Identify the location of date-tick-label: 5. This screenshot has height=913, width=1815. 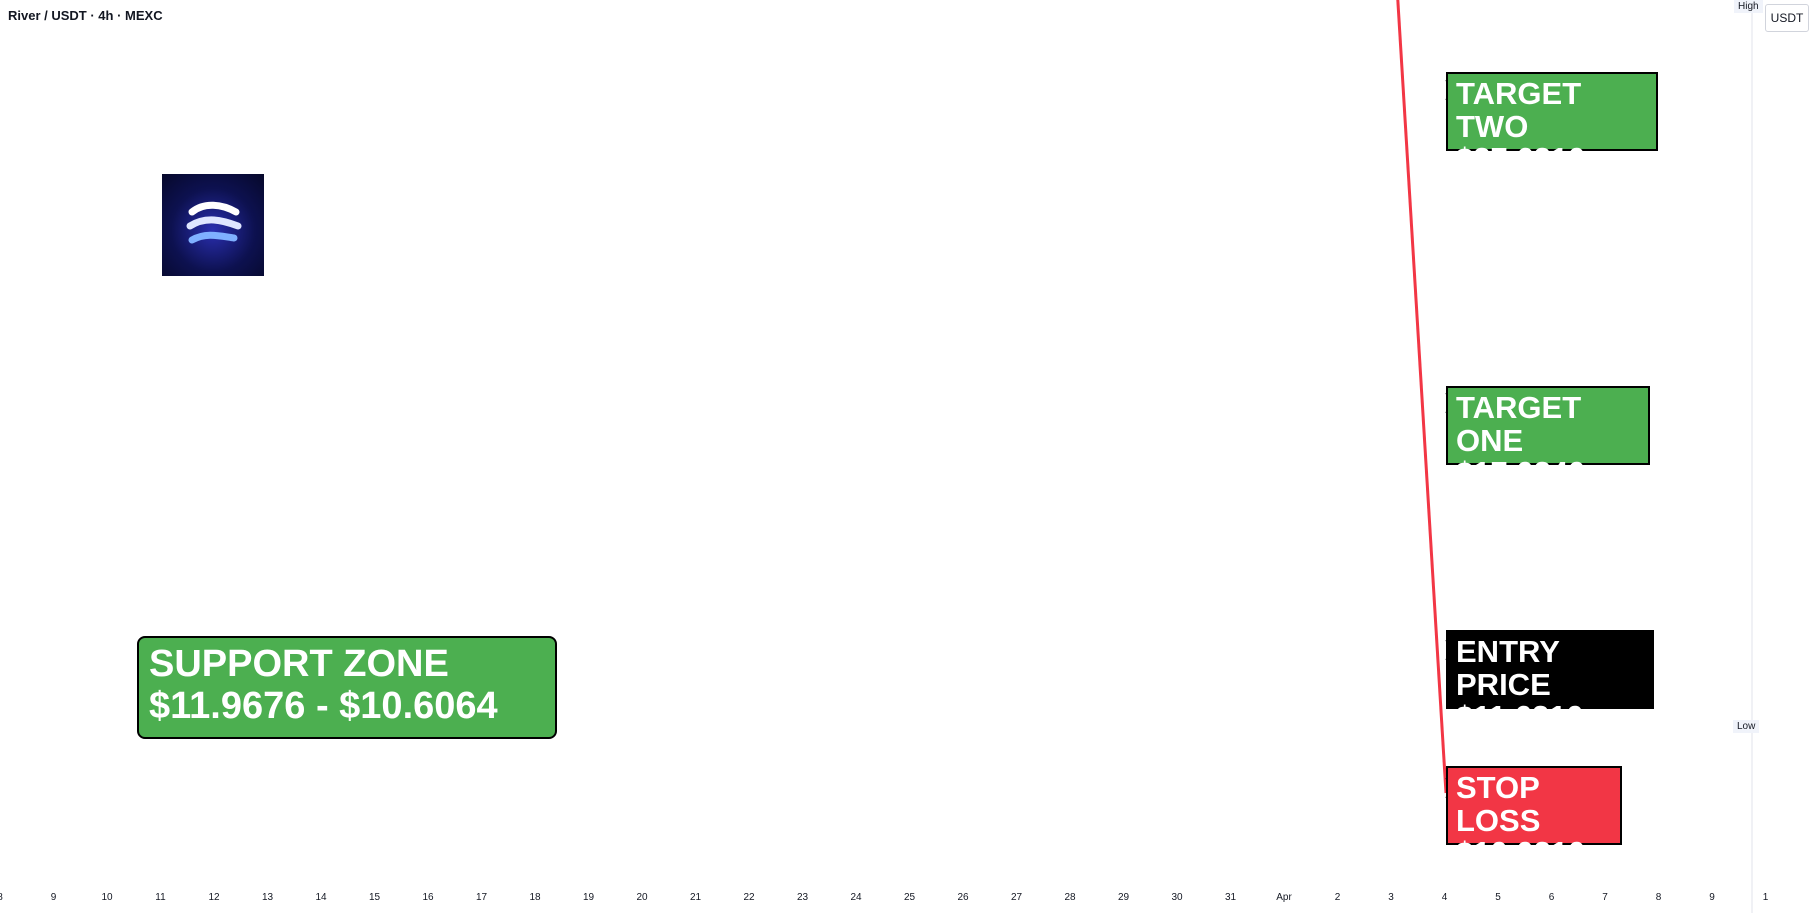
(1498, 897).